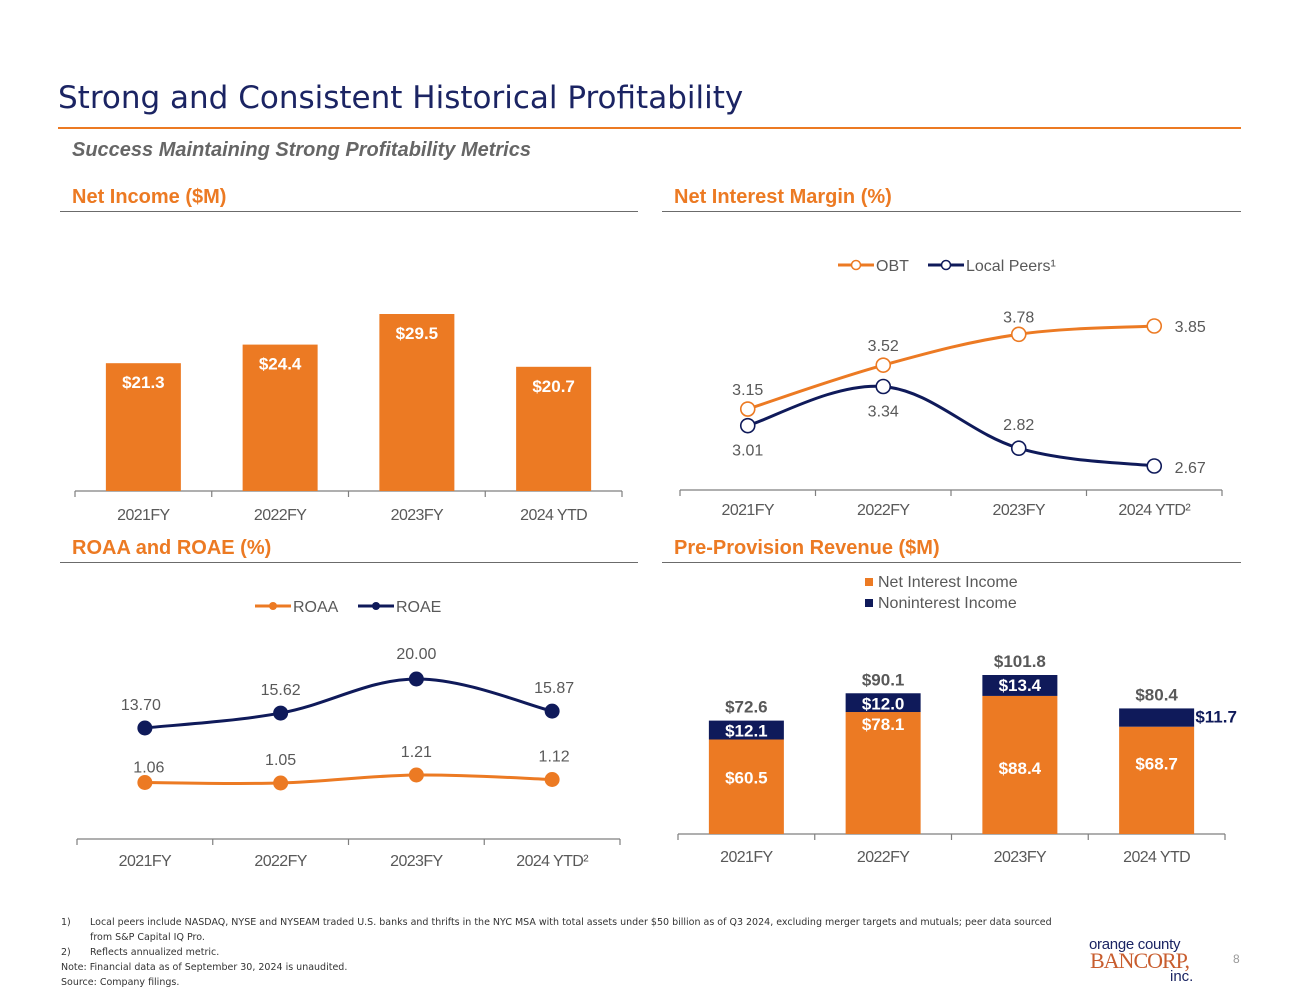 Image resolution: width=1300 pixels, height=1005 pixels. Describe the element at coordinates (66, 952) in the screenshot. I see `footnote-number: 2)` at that location.